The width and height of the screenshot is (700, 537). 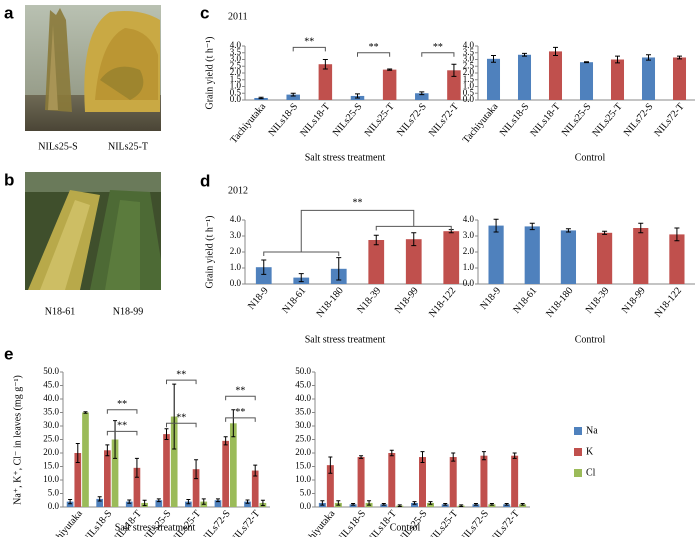 I want to click on legend-swatch, so click(x=578, y=473).